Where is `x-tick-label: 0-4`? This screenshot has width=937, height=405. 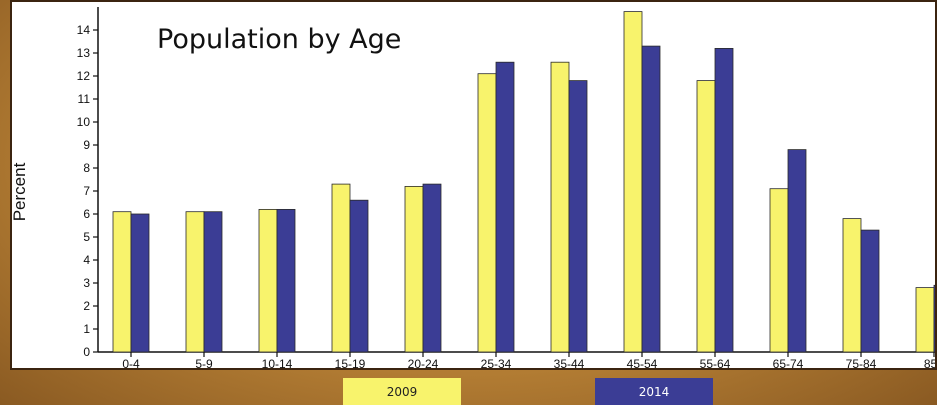 x-tick-label: 0-4 is located at coordinates (131, 362).